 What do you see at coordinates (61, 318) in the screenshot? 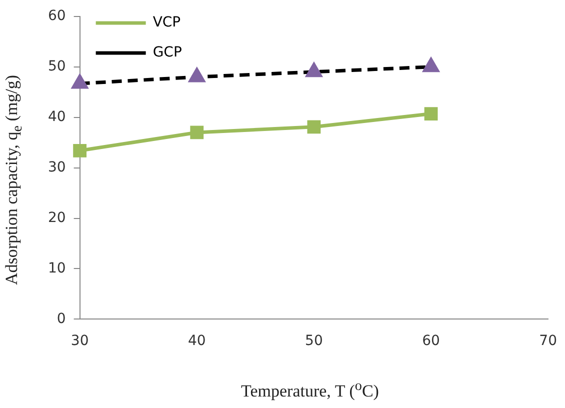
I see `y-tick-label: 0` at bounding box center [61, 318].